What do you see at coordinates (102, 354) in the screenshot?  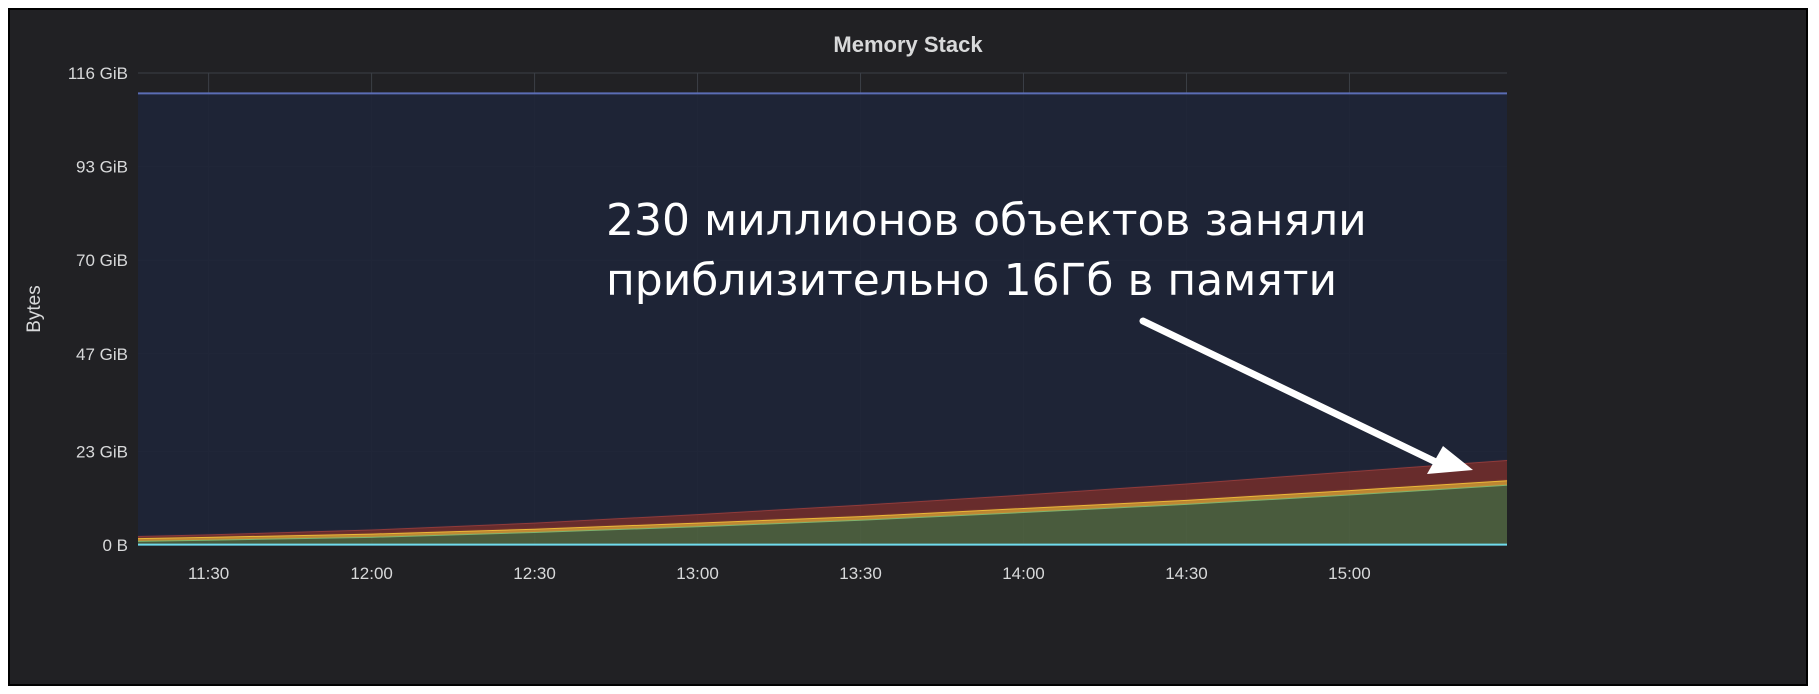 I see `y-tick-label: 47 GiB` at bounding box center [102, 354].